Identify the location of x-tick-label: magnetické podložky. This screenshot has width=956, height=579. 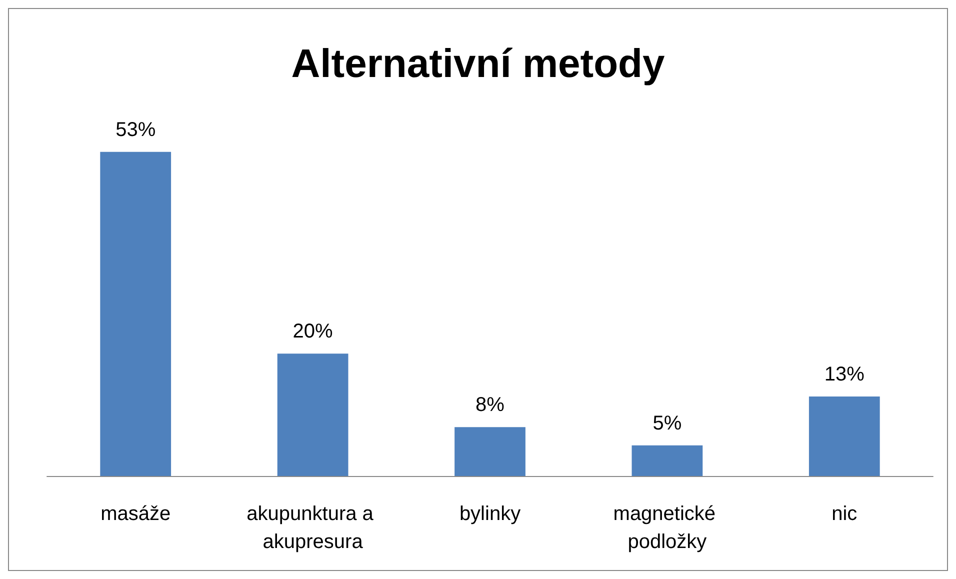
(667, 528).